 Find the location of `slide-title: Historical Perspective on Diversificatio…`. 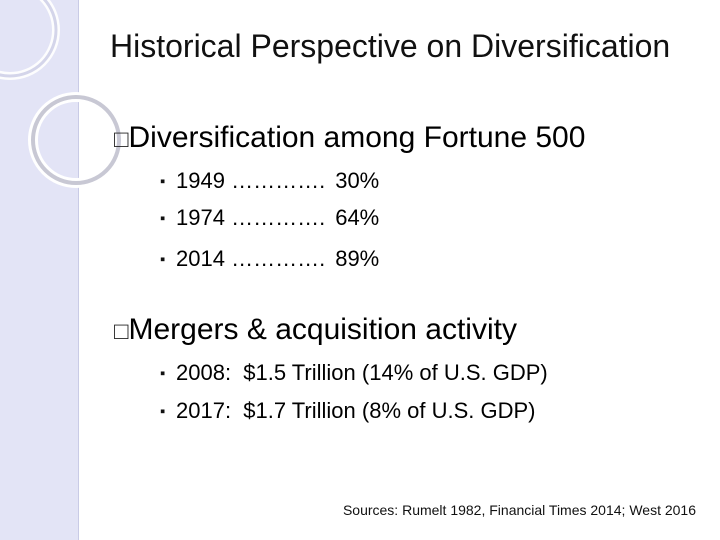

slide-title: Historical Perspective on Diversificatio… is located at coordinates (390, 46).